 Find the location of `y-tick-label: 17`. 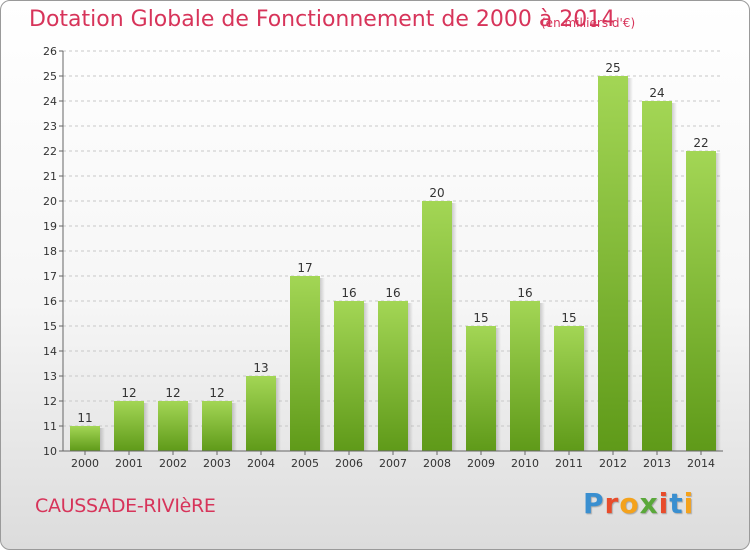

y-tick-label: 17 is located at coordinates (50, 276).